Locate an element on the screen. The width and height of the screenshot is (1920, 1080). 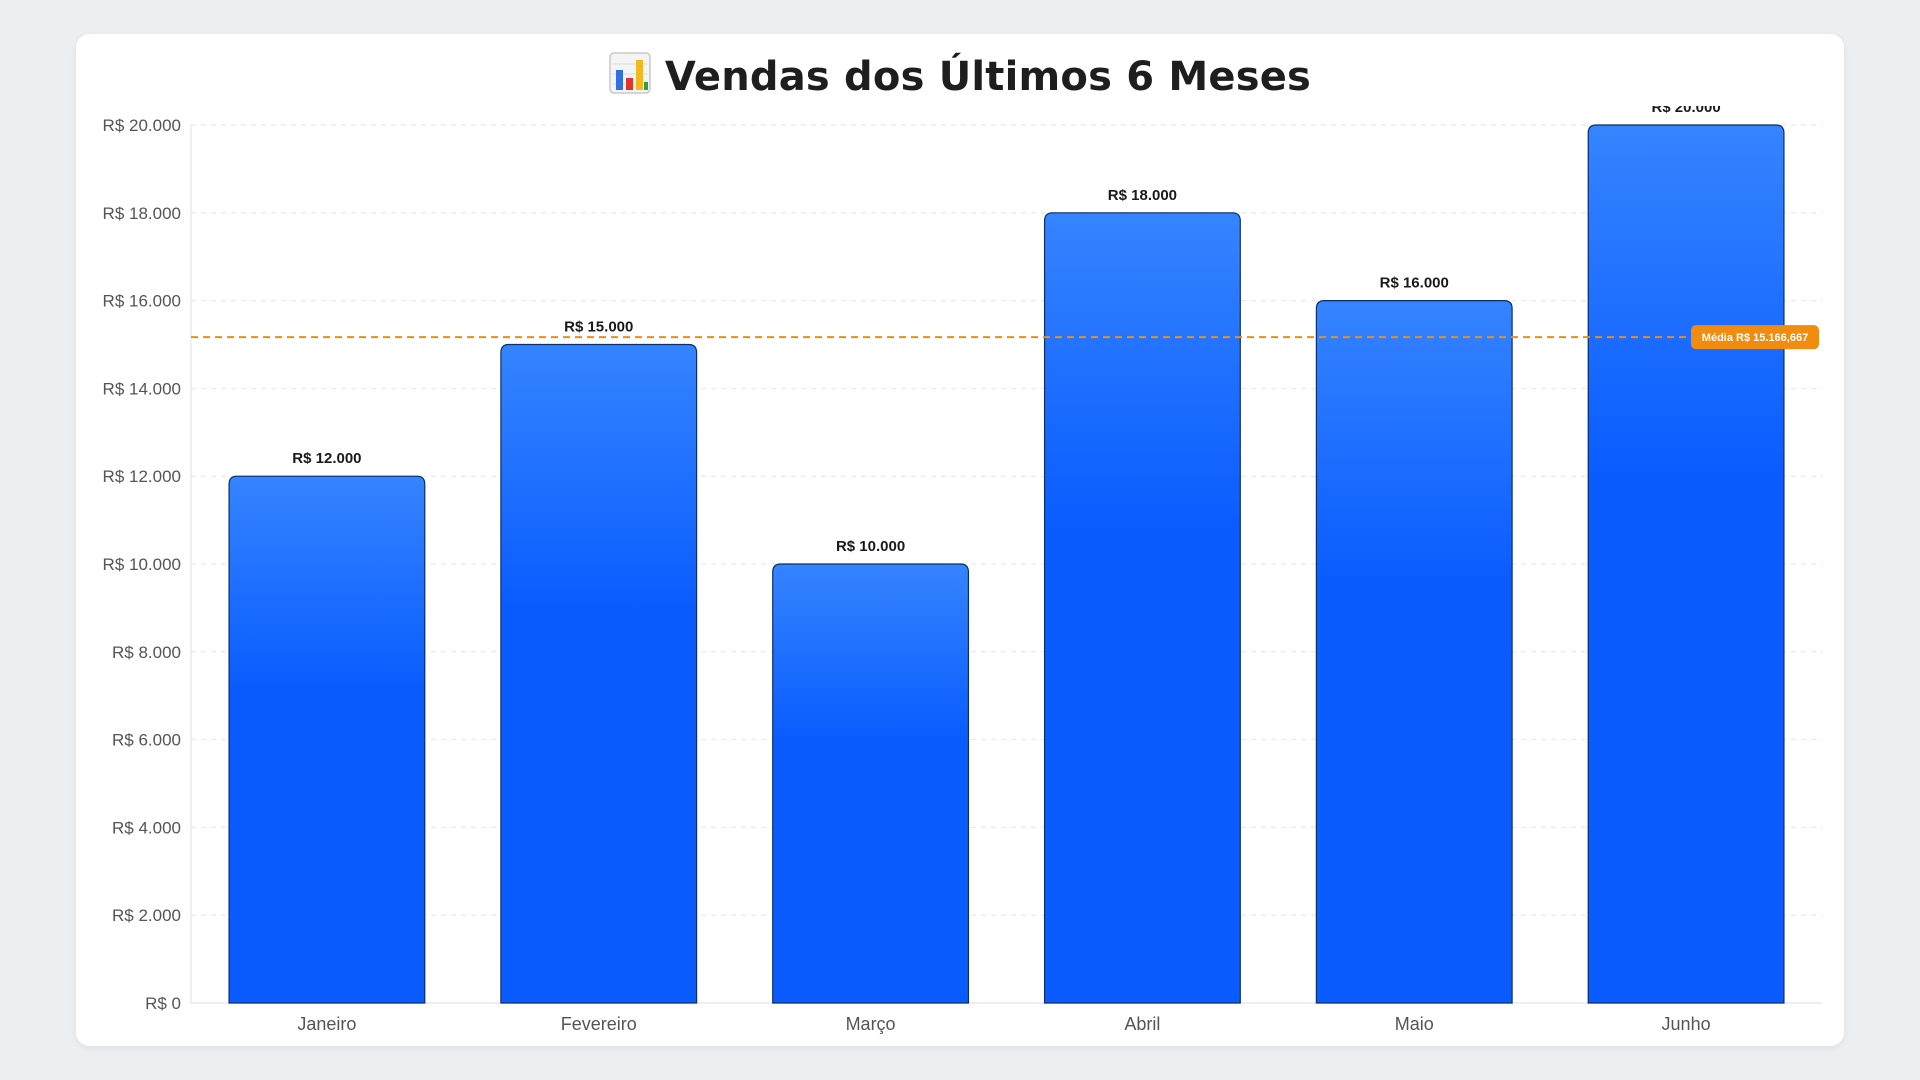
x-category-label: Março is located at coordinates (871, 1024).